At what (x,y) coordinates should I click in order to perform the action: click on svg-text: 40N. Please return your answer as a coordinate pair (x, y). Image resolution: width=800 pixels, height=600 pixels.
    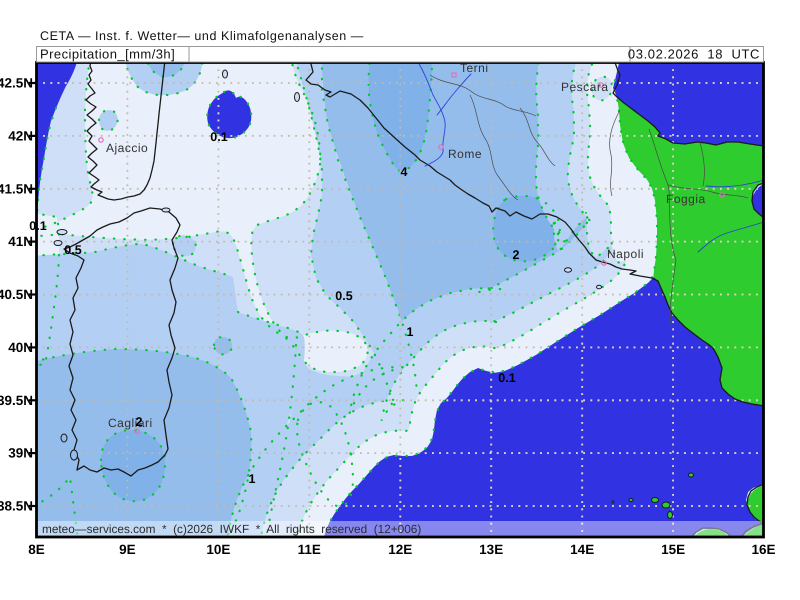
    Looking at the image, I should click on (20, 347).